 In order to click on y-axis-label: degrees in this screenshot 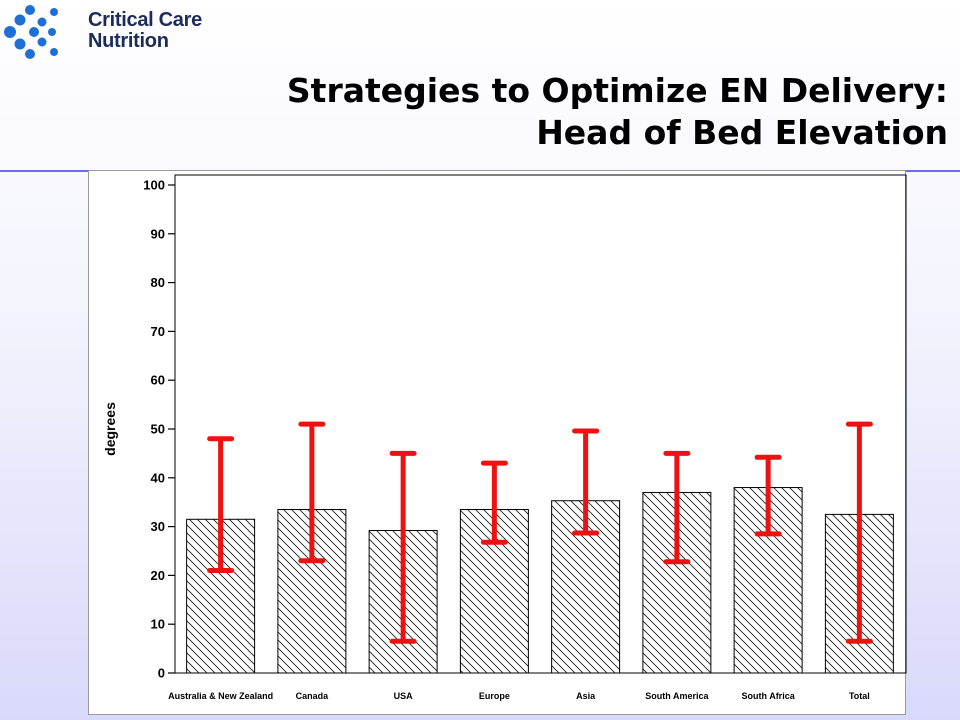, I will do `click(110, 429)`.